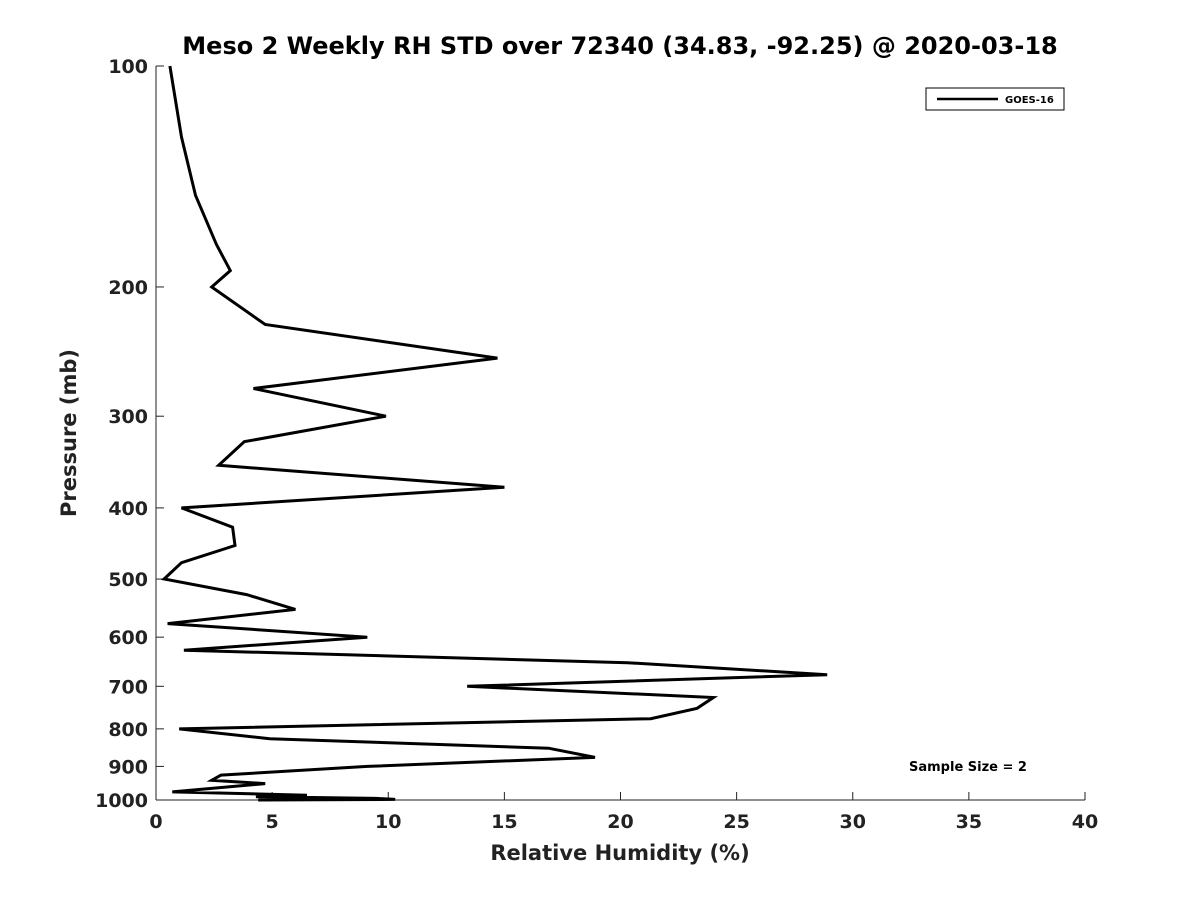 This screenshot has width=1200, height=900. Describe the element at coordinates (128, 509) in the screenshot. I see `y-tick-label: 400` at that location.